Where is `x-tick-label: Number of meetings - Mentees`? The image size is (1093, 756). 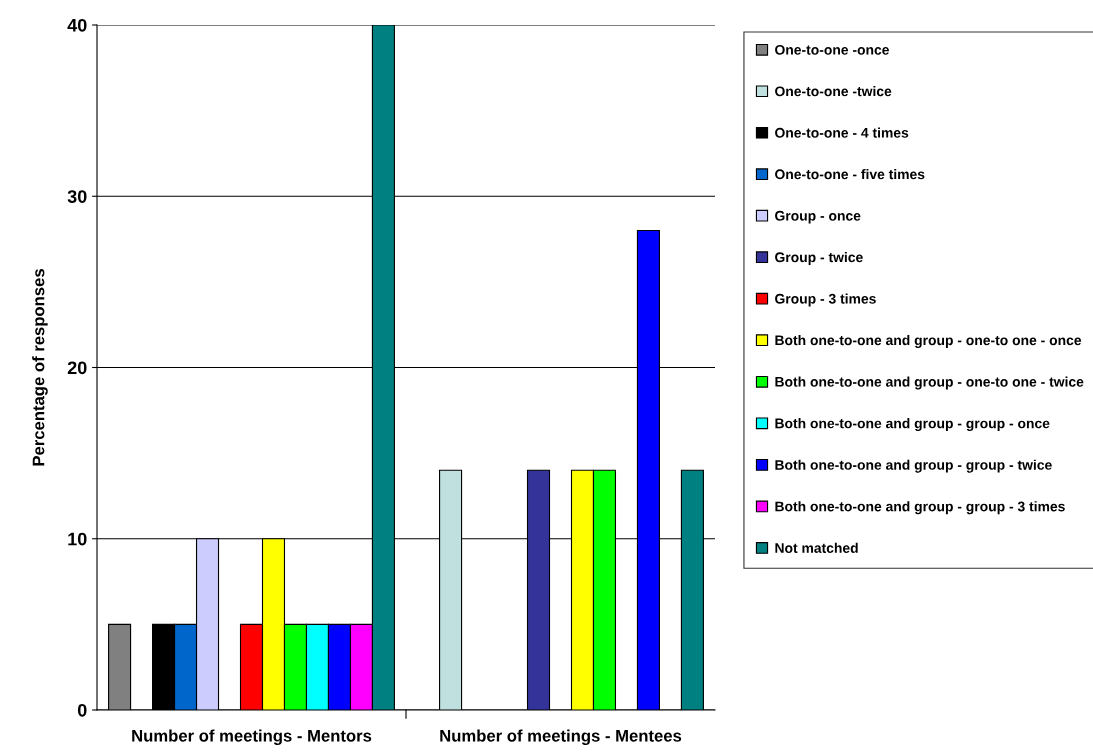
x-tick-label: Number of meetings - Mentees is located at coordinates (561, 737).